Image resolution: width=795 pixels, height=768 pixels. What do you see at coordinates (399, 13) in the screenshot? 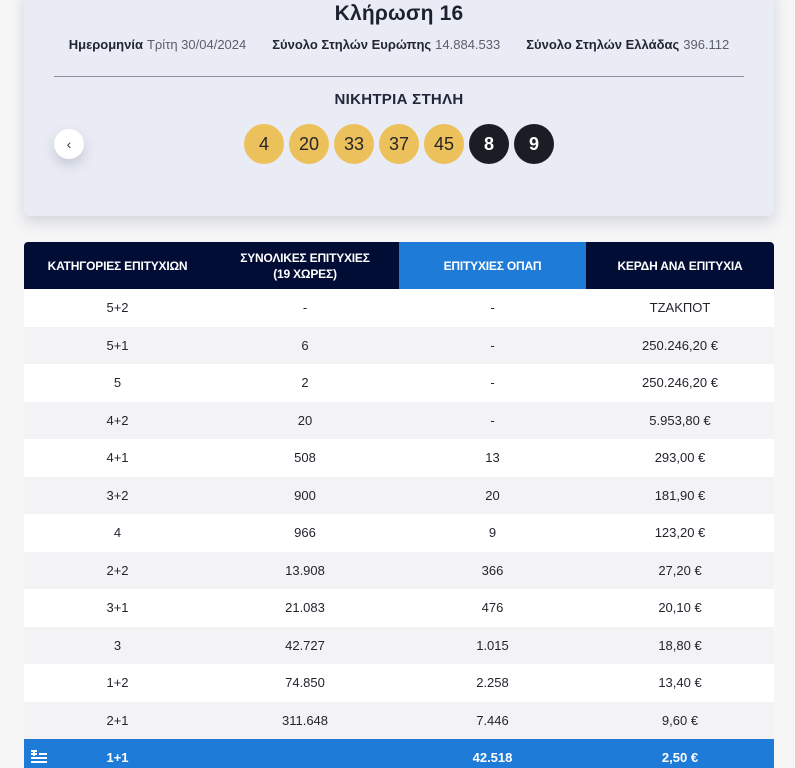
I see `draw-title: Κλήρωση 16` at bounding box center [399, 13].